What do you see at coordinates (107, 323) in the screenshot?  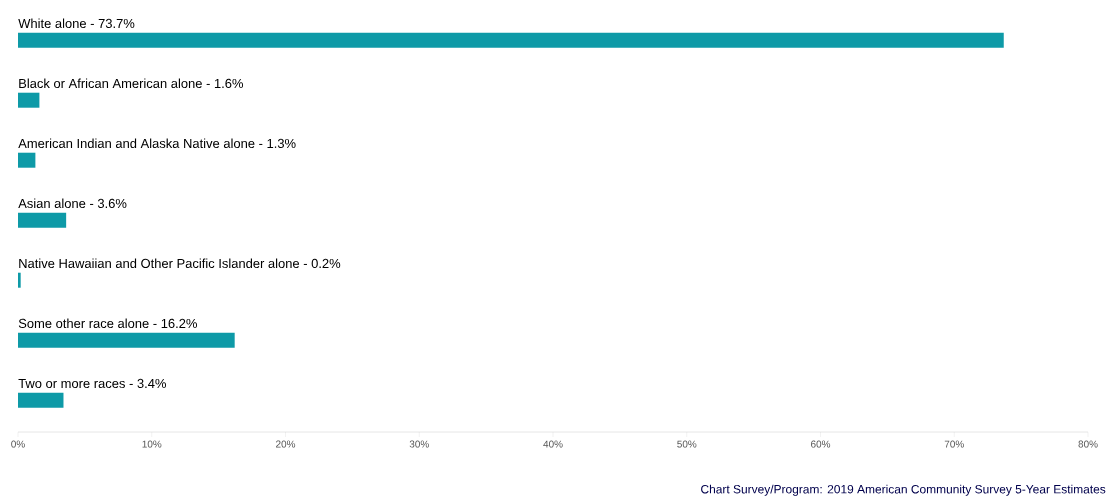 I see `y-tick-label: Some other race alone - 16.2%` at bounding box center [107, 323].